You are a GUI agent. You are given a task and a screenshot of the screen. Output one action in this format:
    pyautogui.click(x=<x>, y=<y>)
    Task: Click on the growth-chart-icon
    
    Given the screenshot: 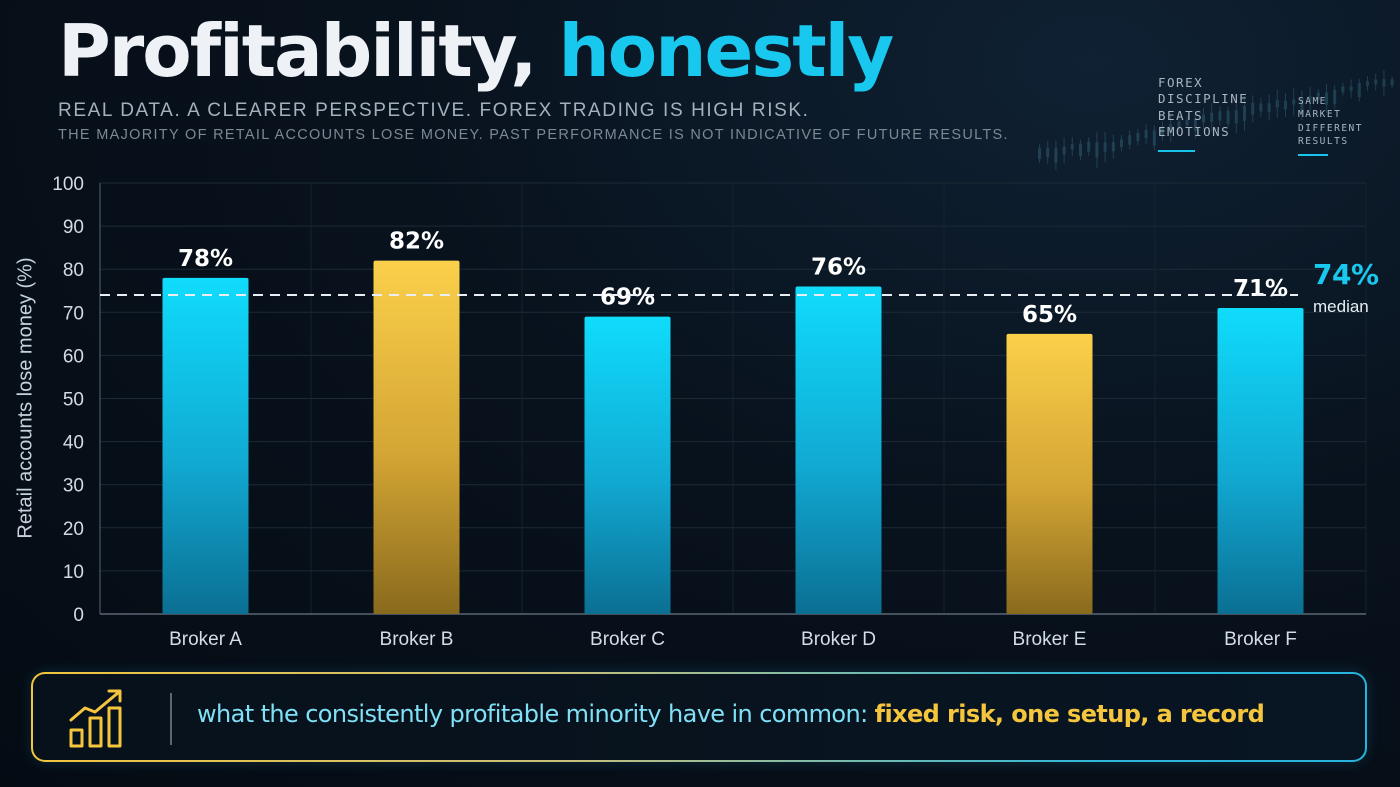 What is the action you would take?
    pyautogui.click(x=95, y=718)
    